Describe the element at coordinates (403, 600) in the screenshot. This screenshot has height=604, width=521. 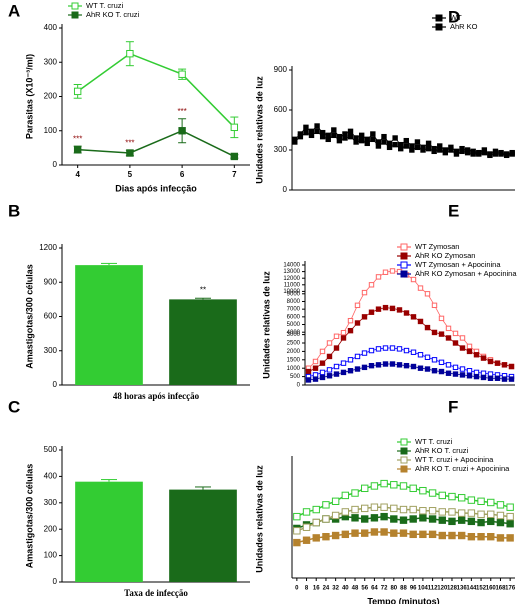
I see `x-axis-label: Tempo (minutos)` at that location.